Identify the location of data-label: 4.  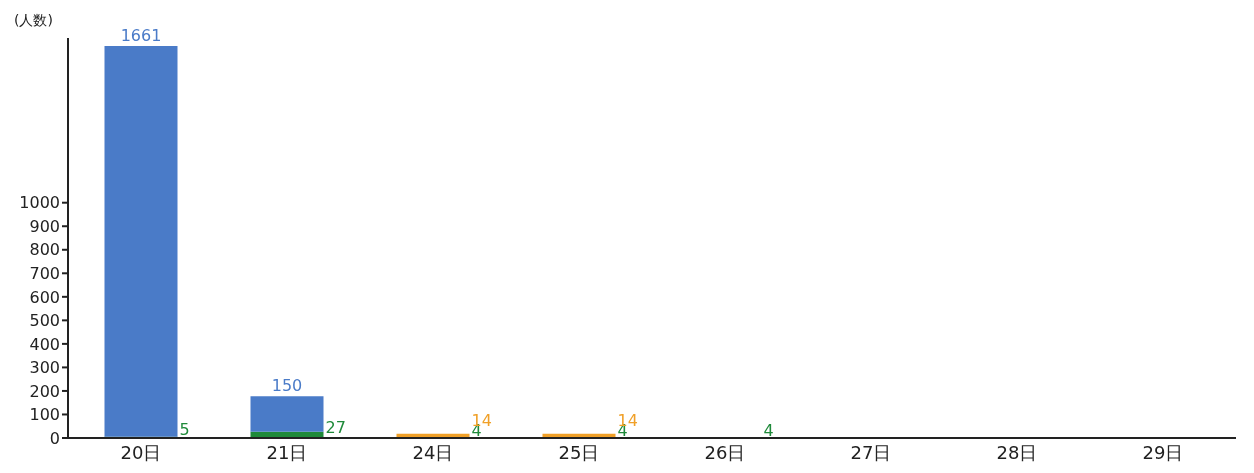
(768, 430).